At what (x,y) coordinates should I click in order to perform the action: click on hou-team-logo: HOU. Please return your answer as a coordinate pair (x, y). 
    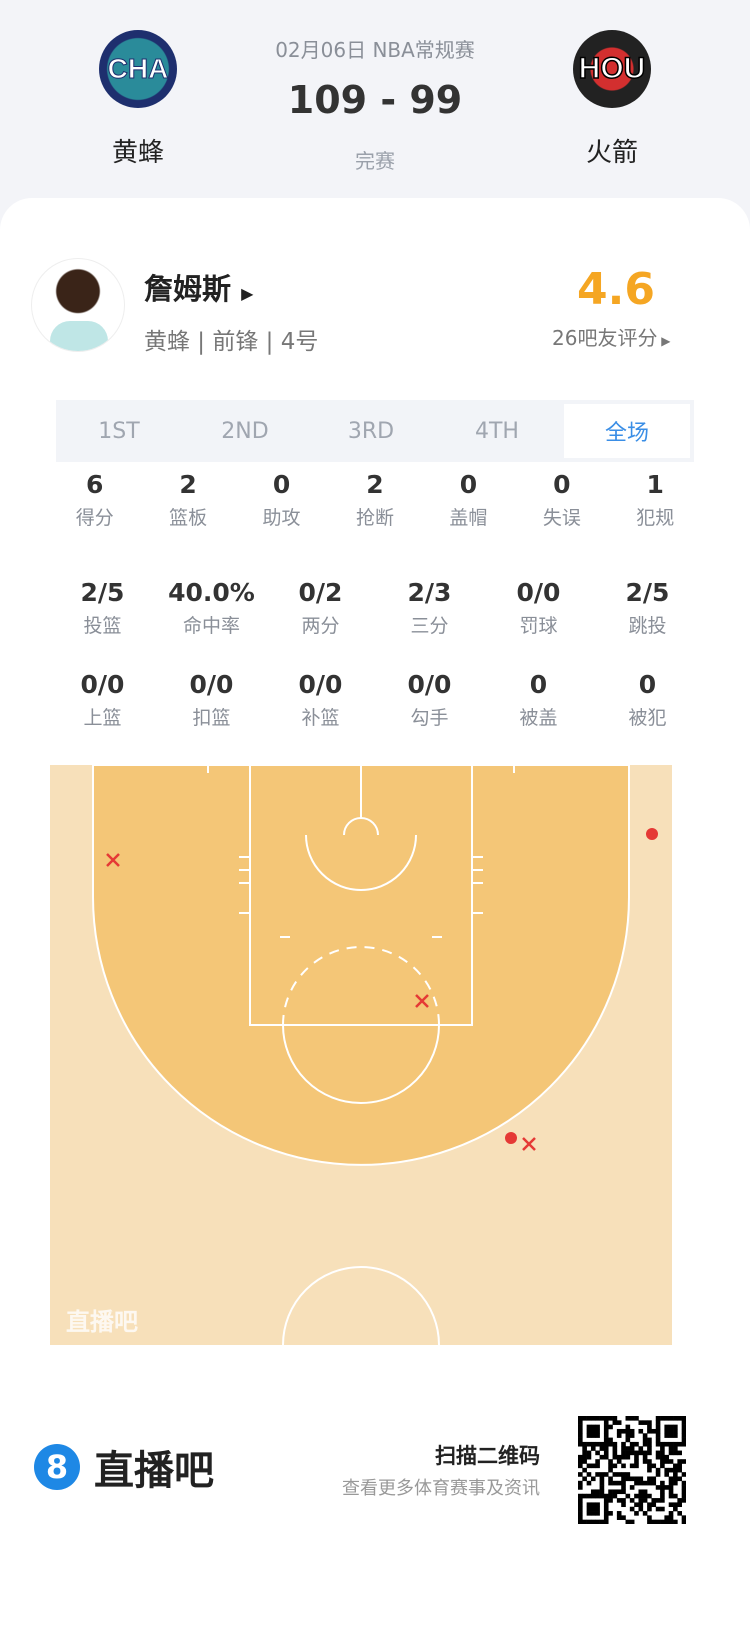
    Looking at the image, I should click on (612, 69).